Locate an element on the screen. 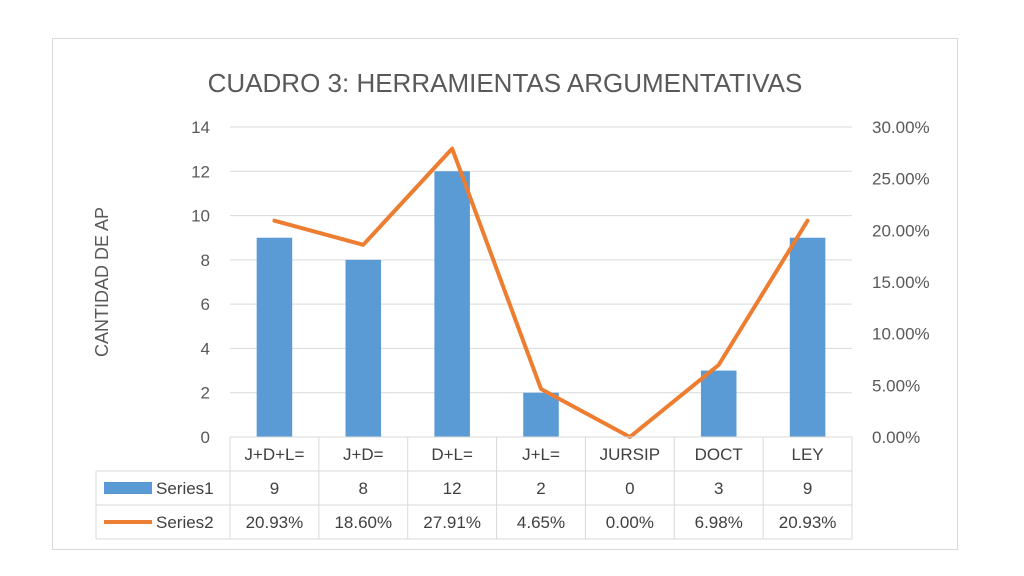  chart-title: CUADRO 3: HERRAMIENTAS ARGUMENTATIVAS is located at coordinates (505, 83).